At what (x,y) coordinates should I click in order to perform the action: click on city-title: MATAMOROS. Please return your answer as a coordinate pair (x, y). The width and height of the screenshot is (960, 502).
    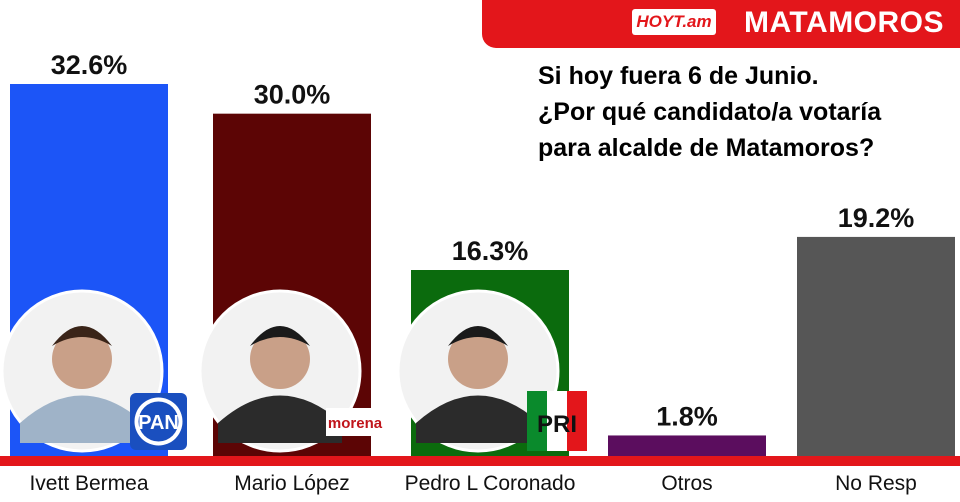
    Looking at the image, I should click on (844, 22).